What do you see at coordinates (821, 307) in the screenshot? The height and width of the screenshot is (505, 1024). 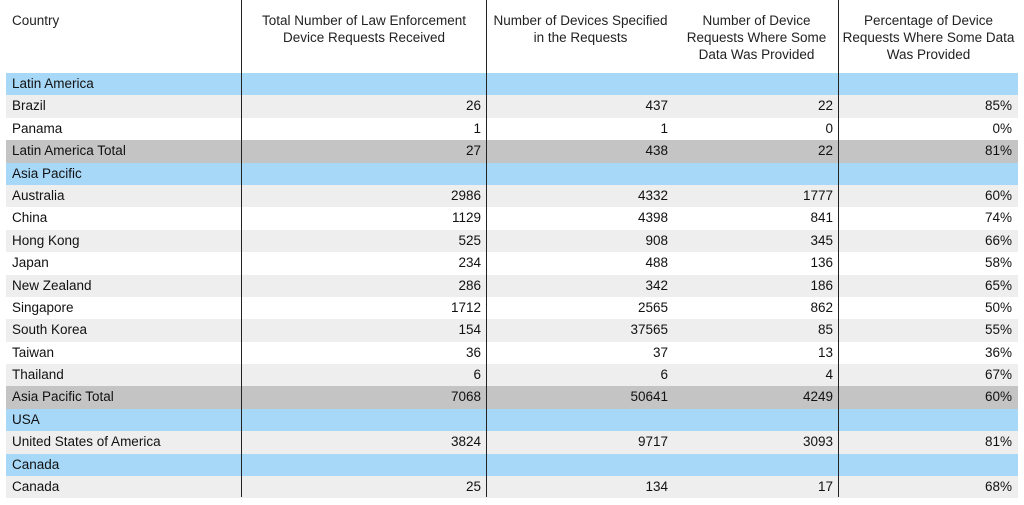 I see `provided-cell: 862` at bounding box center [821, 307].